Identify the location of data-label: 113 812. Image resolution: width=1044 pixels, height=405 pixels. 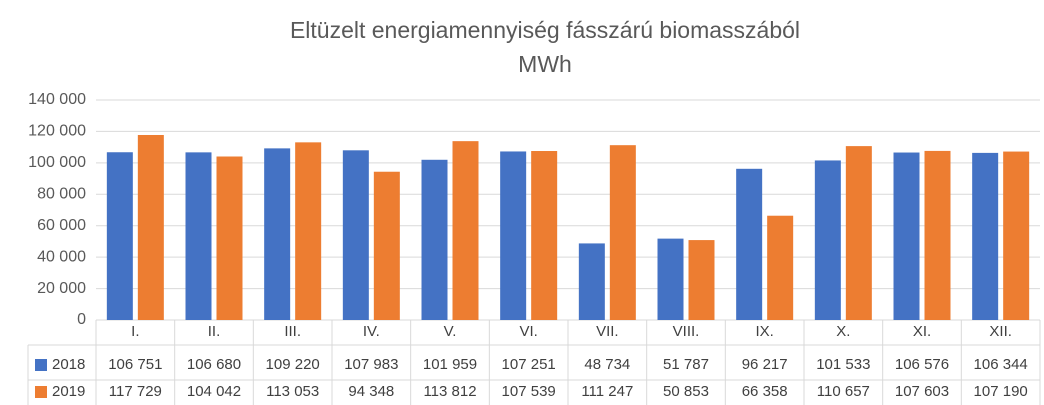
(449, 391).